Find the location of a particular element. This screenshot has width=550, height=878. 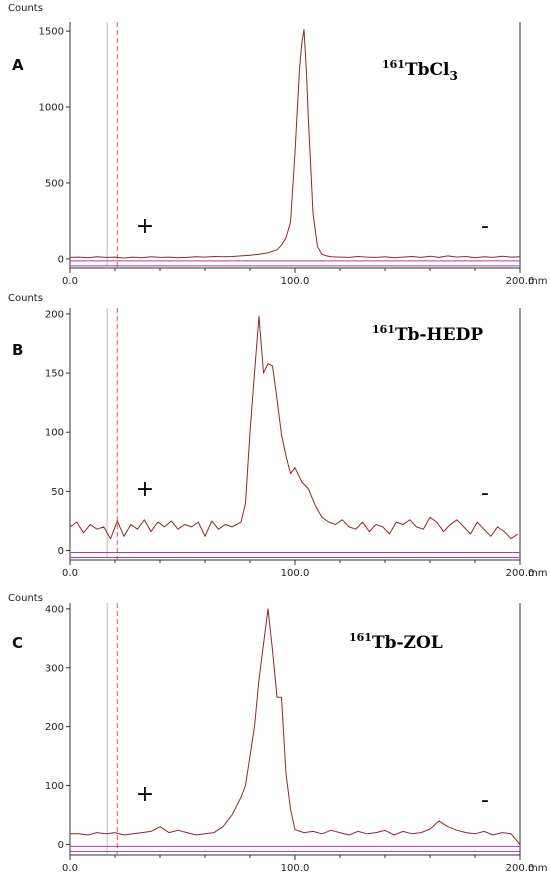

y-tick-label: 500 is located at coordinates (54, 183).